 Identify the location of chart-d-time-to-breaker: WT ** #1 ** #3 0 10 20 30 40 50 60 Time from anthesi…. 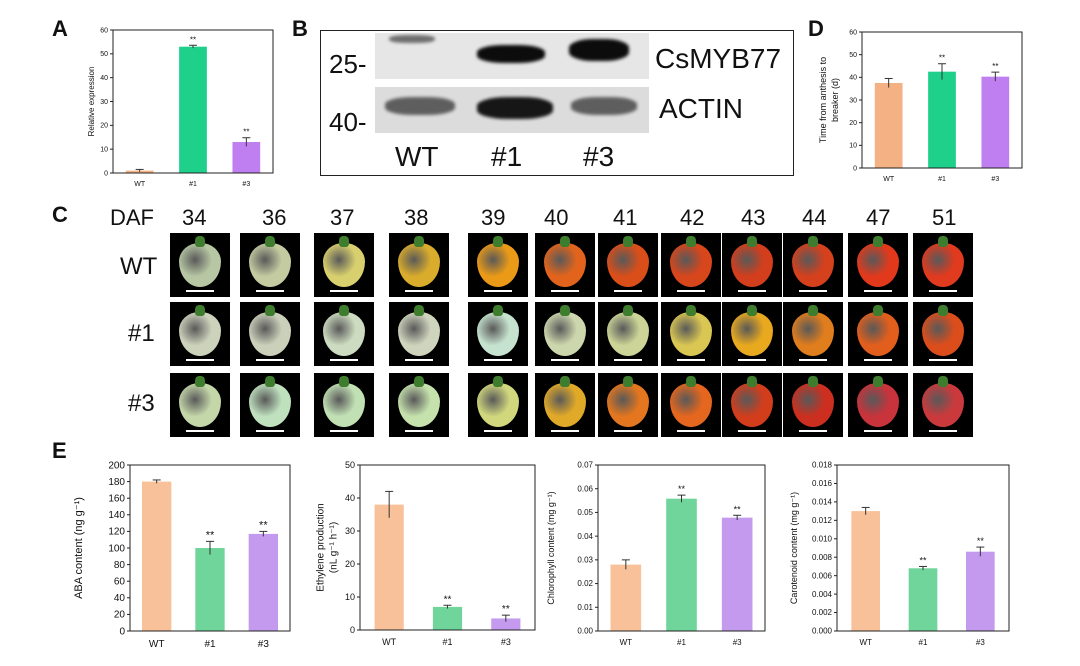
(920, 106).